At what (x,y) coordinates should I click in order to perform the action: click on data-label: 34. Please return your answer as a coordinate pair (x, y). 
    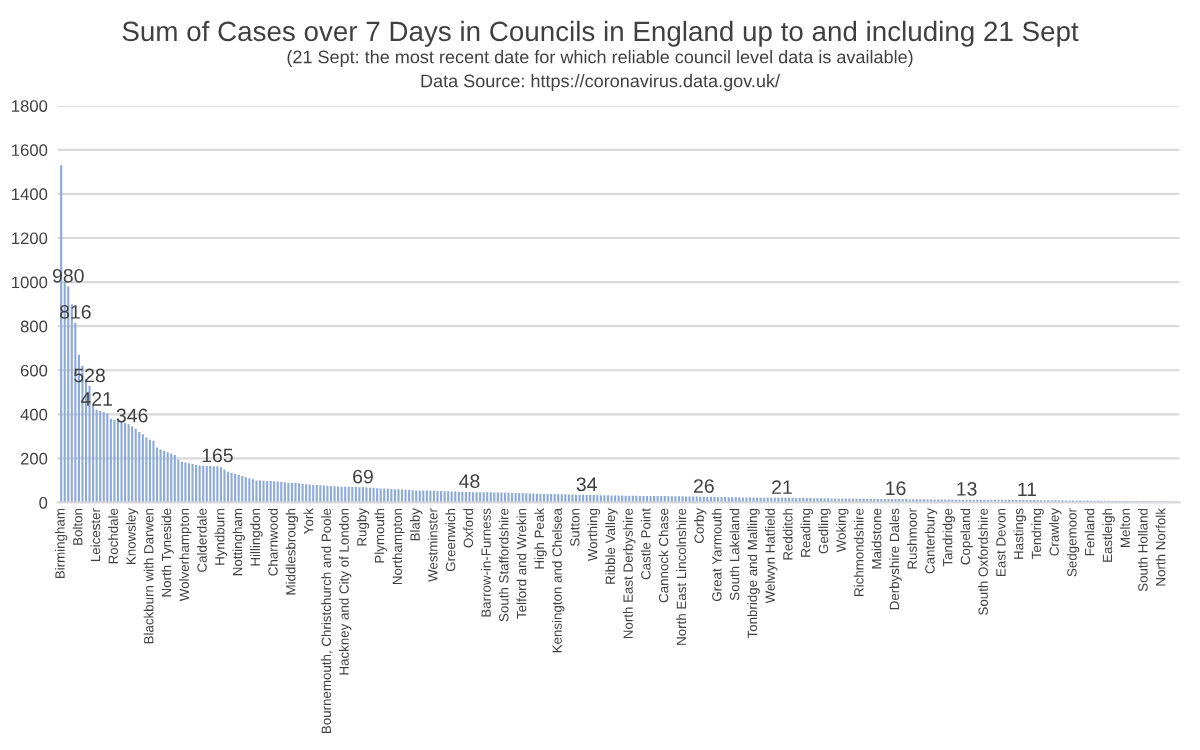
    Looking at the image, I should click on (586, 484).